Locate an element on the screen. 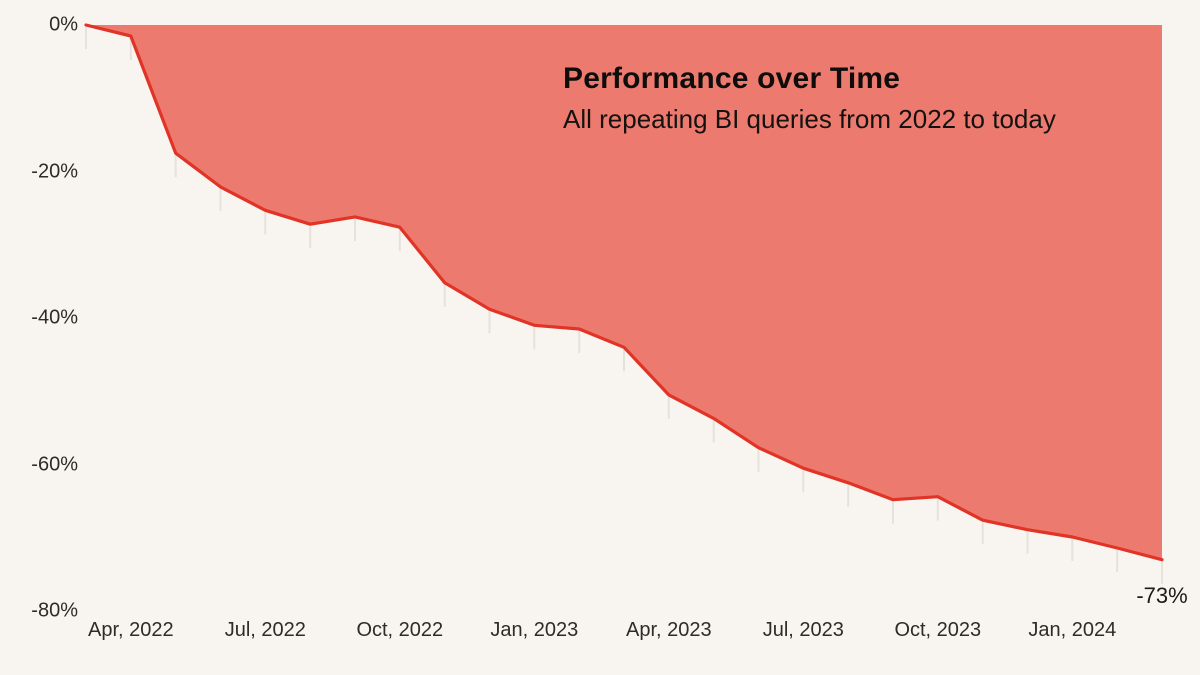 The height and width of the screenshot is (675, 1200). x-axis-label: Jan, 2023 is located at coordinates (534, 630).